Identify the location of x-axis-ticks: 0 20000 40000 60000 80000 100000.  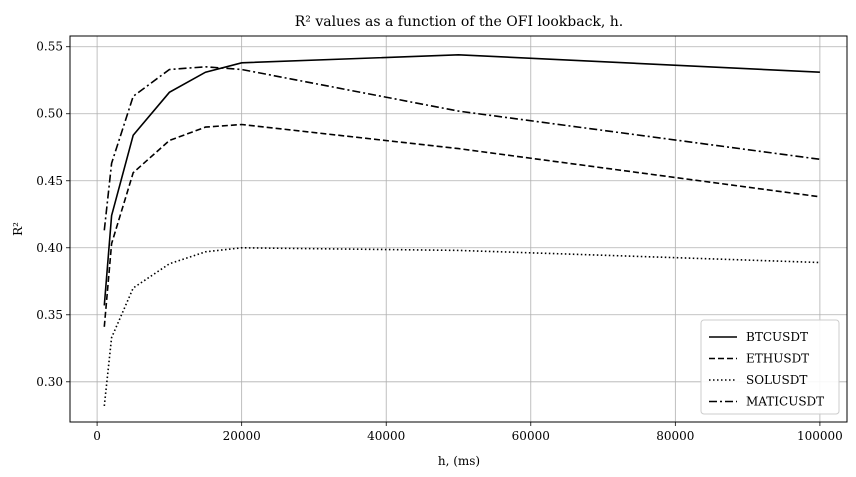
(468, 432).